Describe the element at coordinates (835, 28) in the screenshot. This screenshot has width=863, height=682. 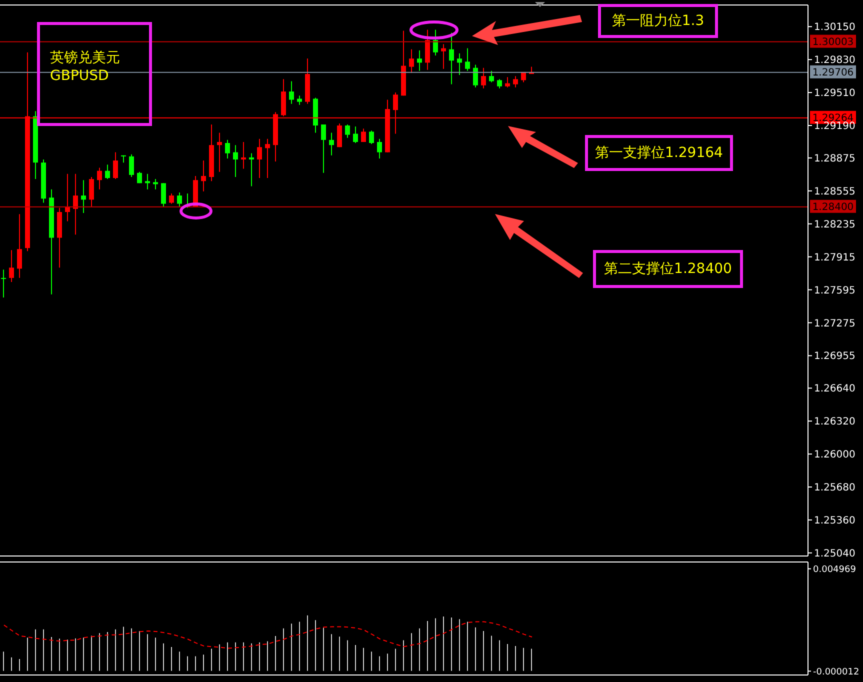
I see `y-tick-label: 1.30150` at that location.